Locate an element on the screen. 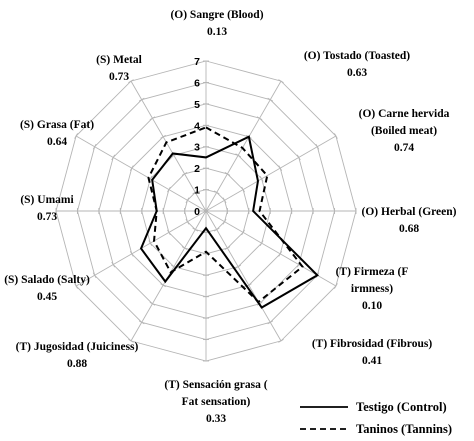 This screenshot has width=474, height=441. series-control is located at coordinates (229, 222).